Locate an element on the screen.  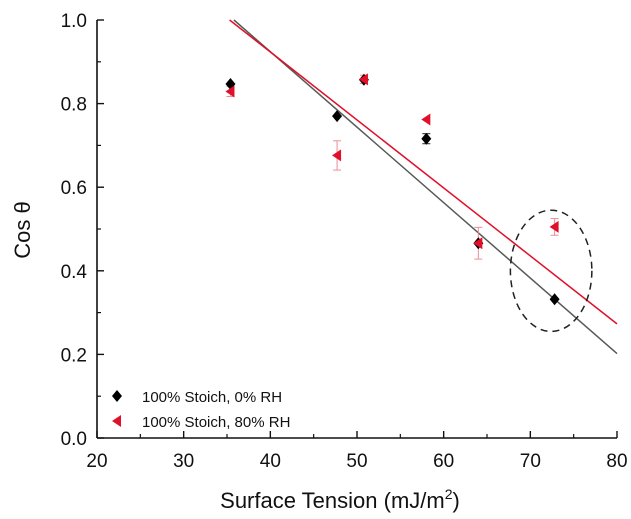
annotations is located at coordinates (551, 271).